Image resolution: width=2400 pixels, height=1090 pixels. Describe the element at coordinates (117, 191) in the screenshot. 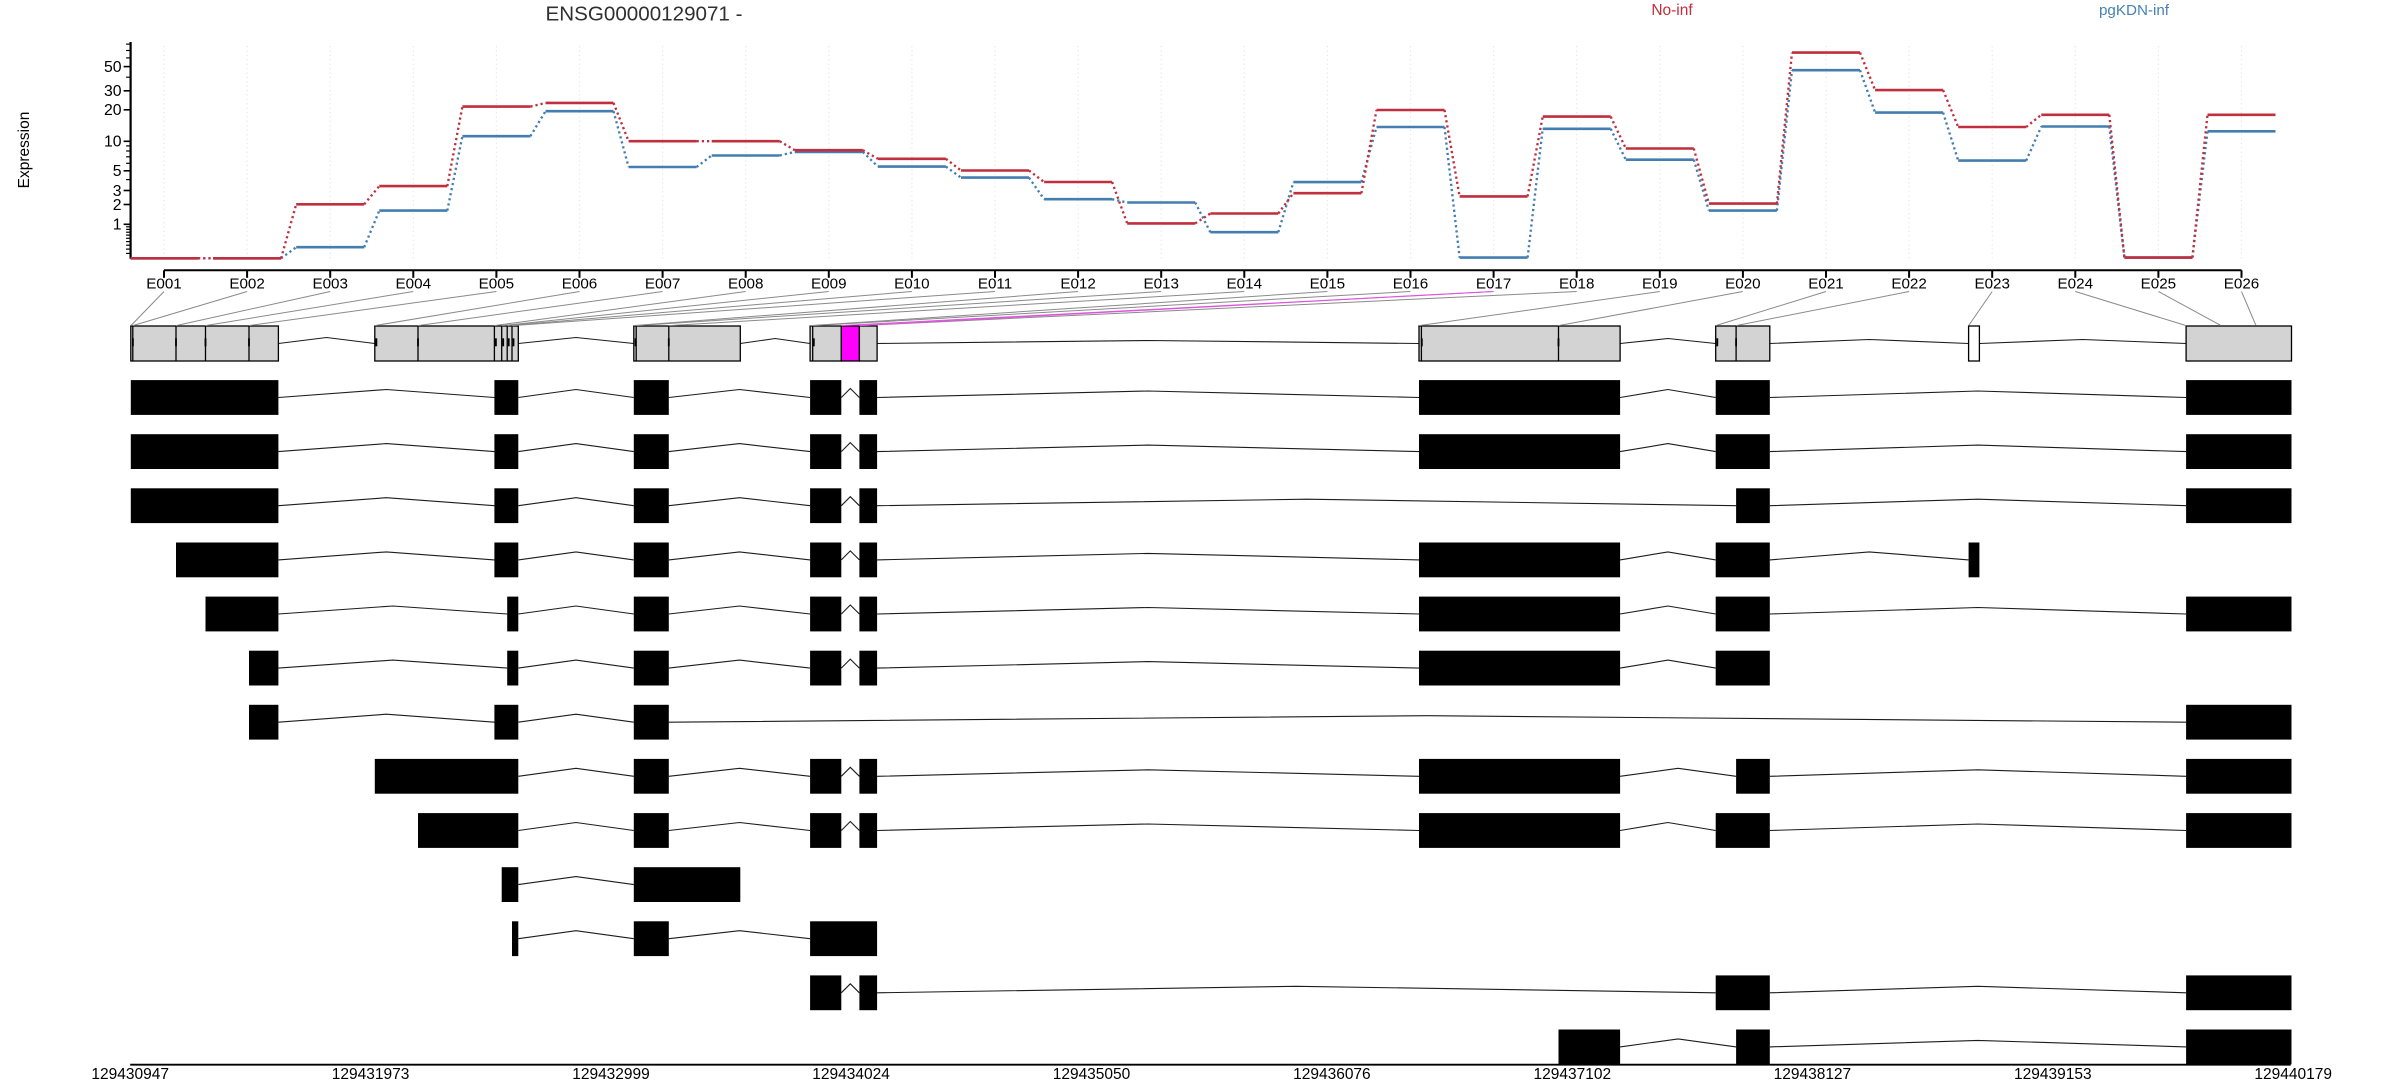

I see `svg-text: 3` at that location.